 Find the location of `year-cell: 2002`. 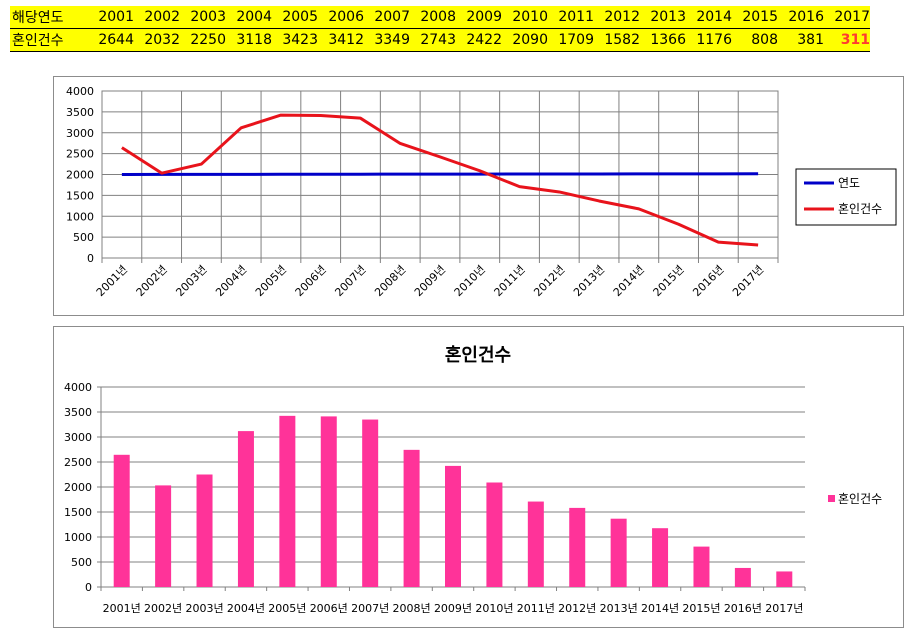

year-cell: 2002 is located at coordinates (157, 17).